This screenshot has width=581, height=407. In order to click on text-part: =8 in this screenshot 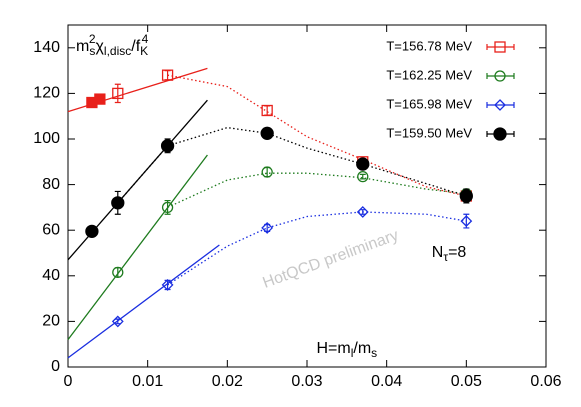, I will do `click(457, 252)`.